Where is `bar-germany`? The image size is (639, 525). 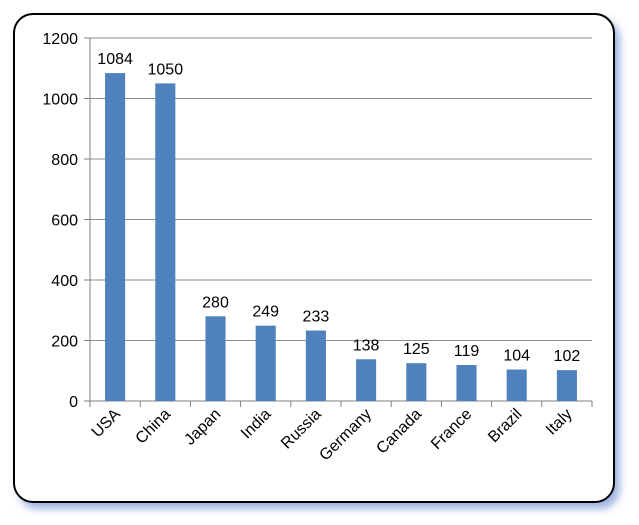
bar-germany is located at coordinates (366, 380).